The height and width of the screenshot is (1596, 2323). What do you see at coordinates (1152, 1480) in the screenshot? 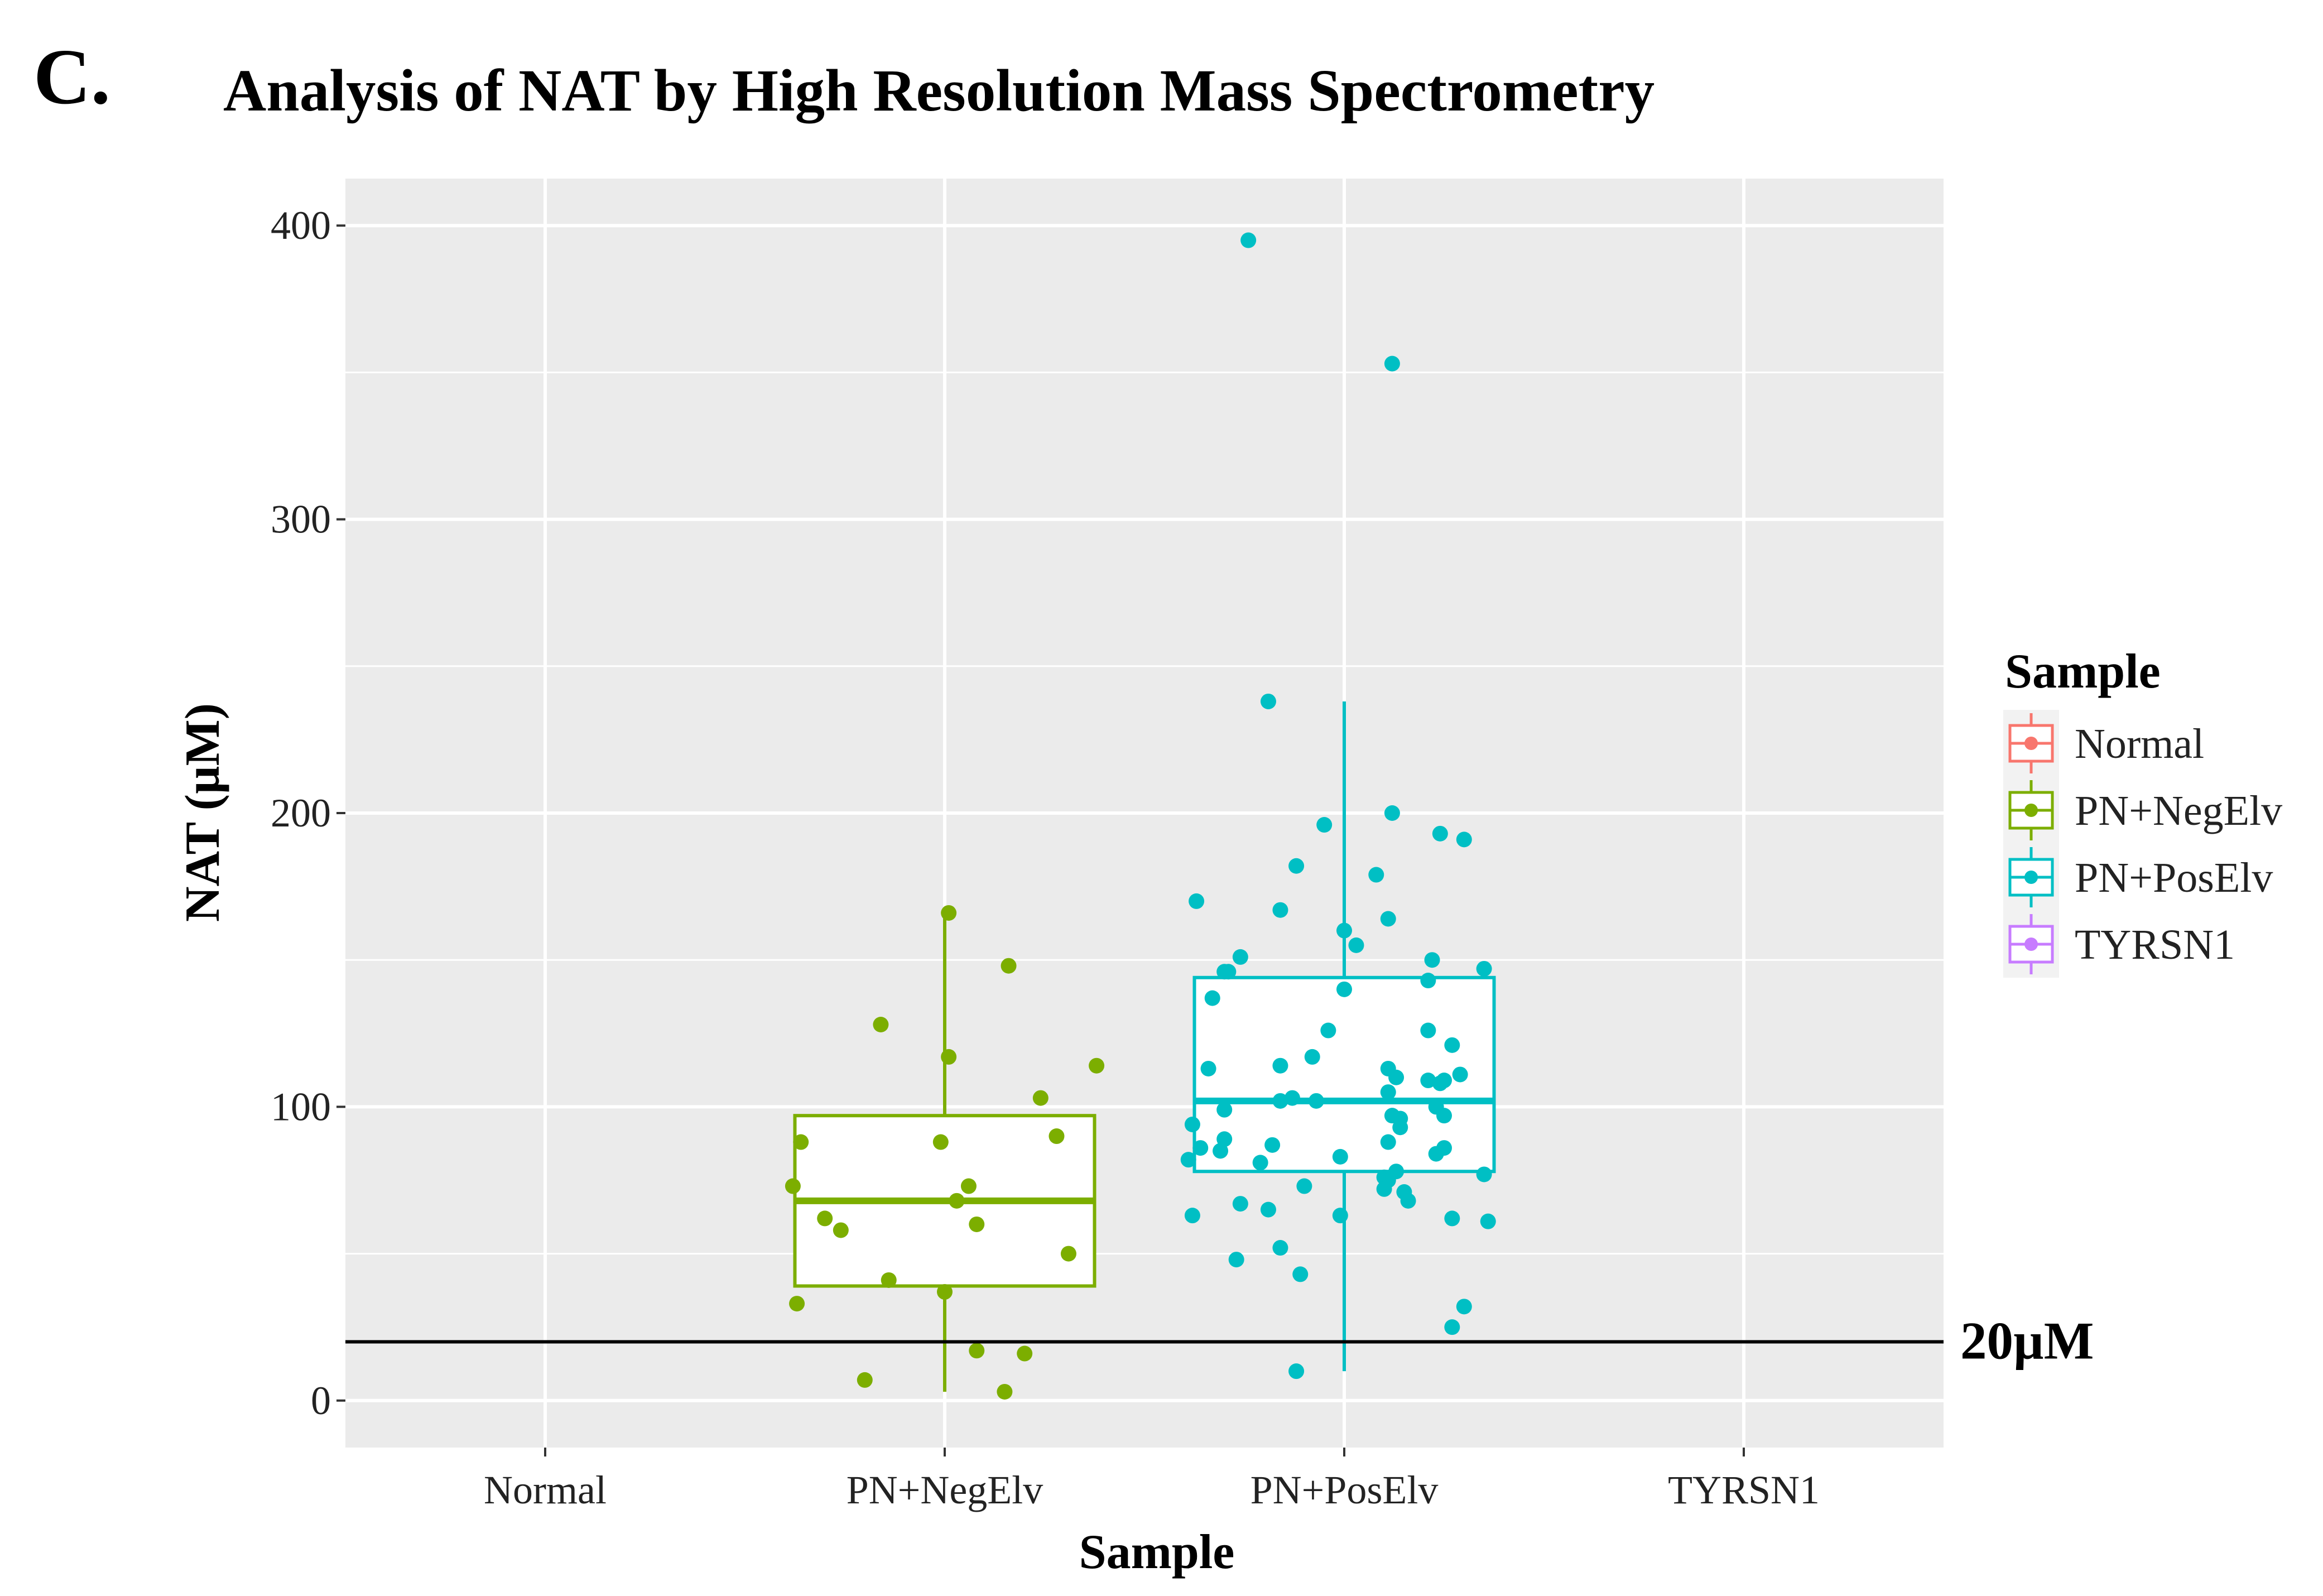
I see `x-axis: Normal PN+NegElv PN+PosElv TYRSN1` at bounding box center [1152, 1480].